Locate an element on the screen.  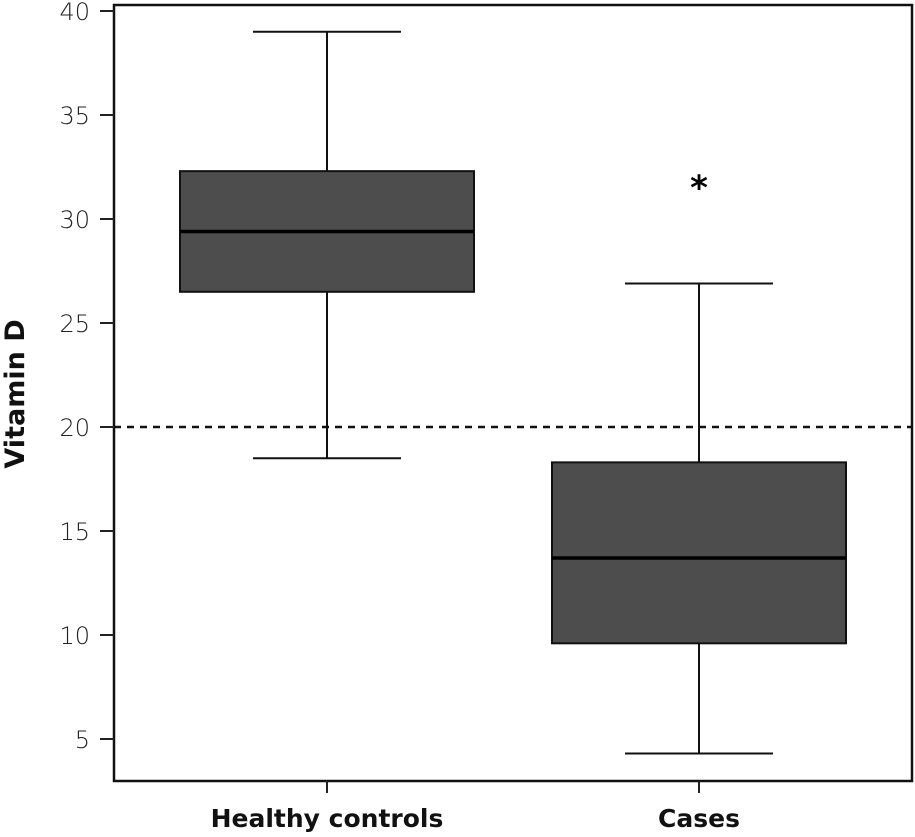
y-tick-label: 20 is located at coordinates (74, 428).